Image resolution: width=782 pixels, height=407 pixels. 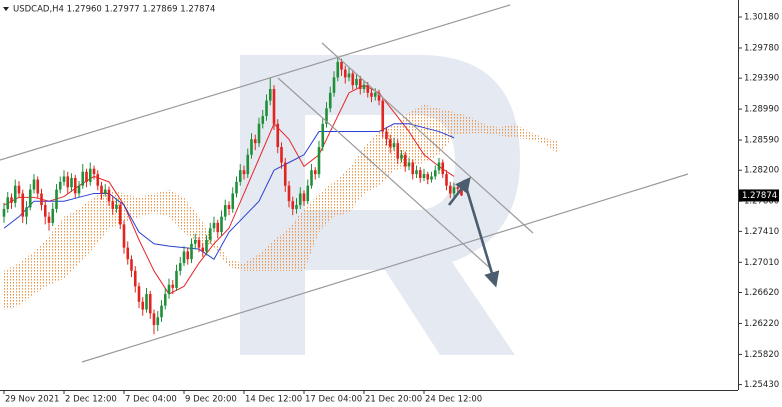 I want to click on y-tick-label: 1.29780, so click(x=761, y=48).